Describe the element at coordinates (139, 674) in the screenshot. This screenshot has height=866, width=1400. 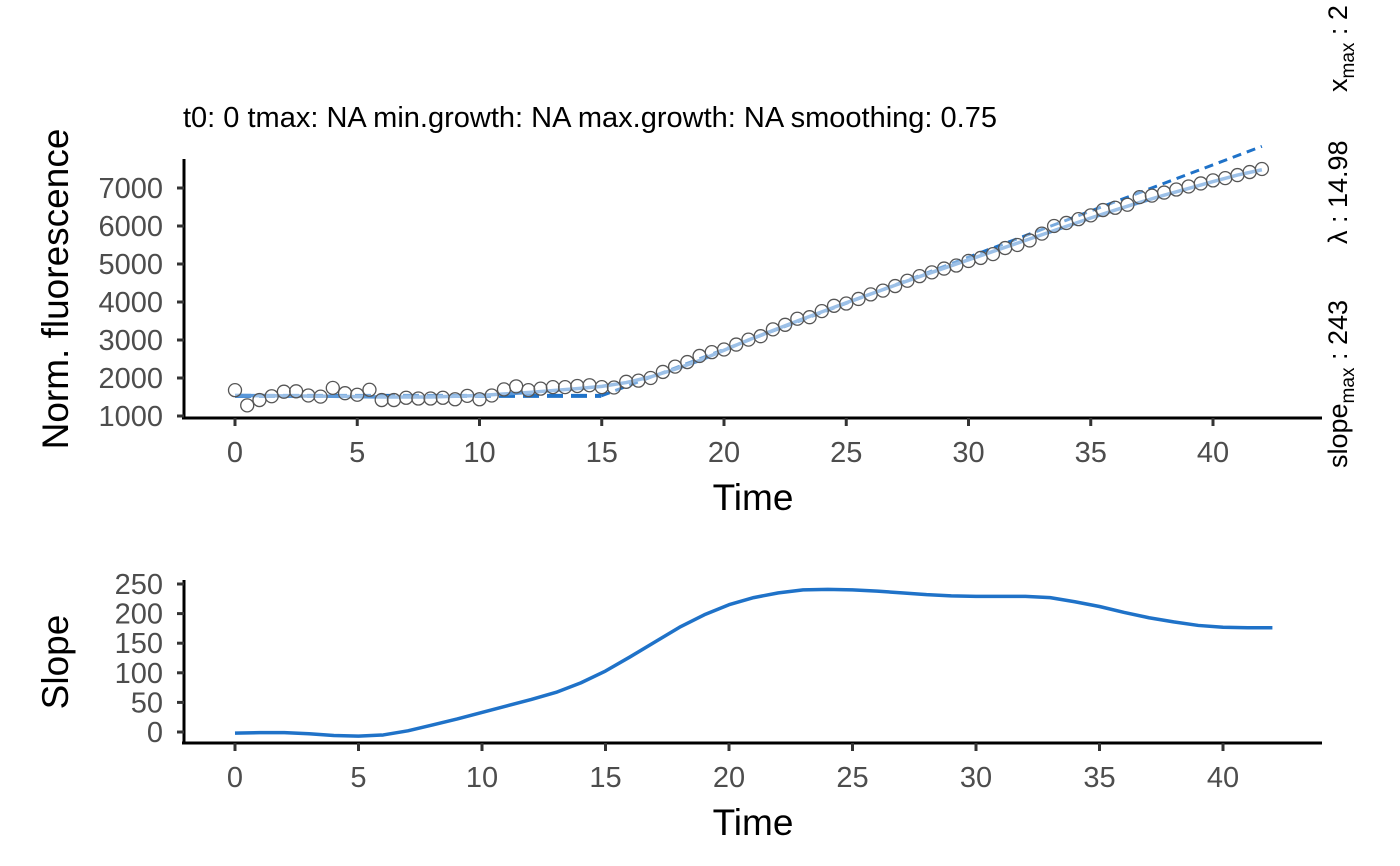
I see `bottom-y-tick-label: 100` at that location.